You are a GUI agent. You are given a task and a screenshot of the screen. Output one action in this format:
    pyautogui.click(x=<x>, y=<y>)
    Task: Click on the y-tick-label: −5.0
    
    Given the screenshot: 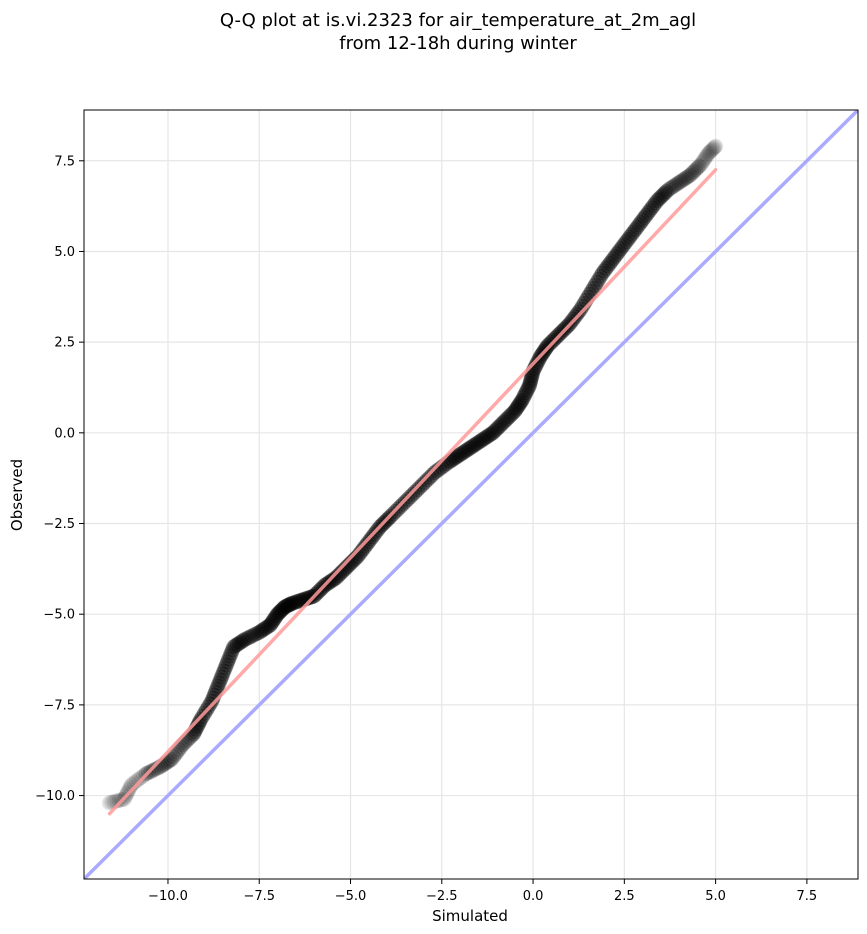 What is the action you would take?
    pyautogui.click(x=59, y=615)
    